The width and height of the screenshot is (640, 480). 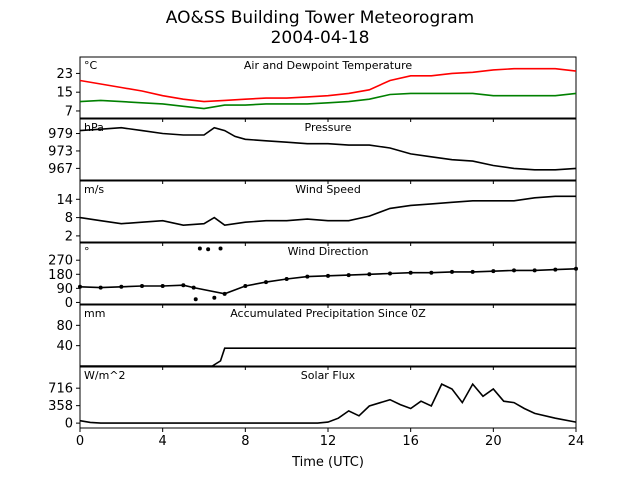 What do you see at coordinates (64, 93) in the screenshot?
I see `y-tick-label: 15` at bounding box center [64, 93].